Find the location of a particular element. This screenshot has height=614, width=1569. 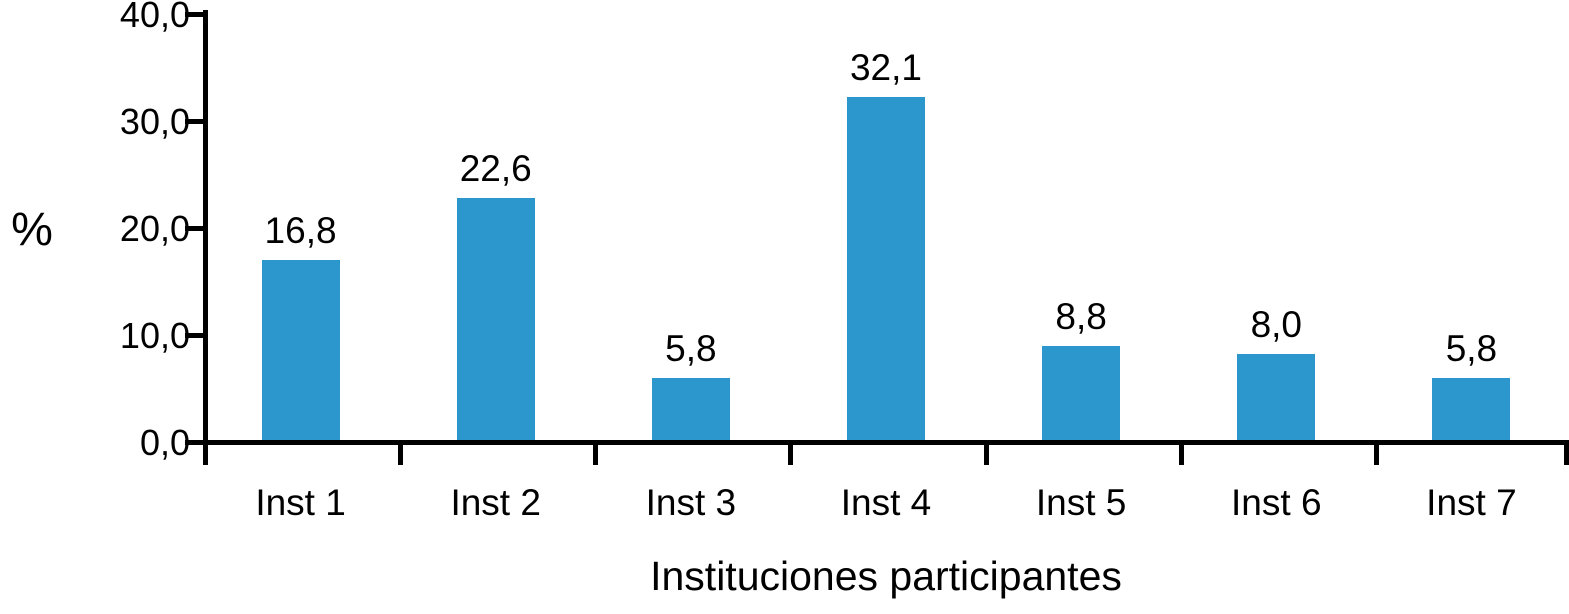

y-axis-line is located at coordinates (205, 237).